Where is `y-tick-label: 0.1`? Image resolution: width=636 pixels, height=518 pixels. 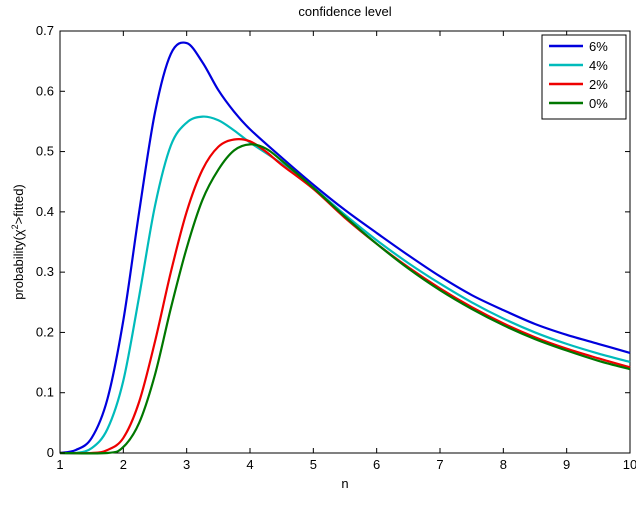 y-tick-label: 0.1 is located at coordinates (45, 392).